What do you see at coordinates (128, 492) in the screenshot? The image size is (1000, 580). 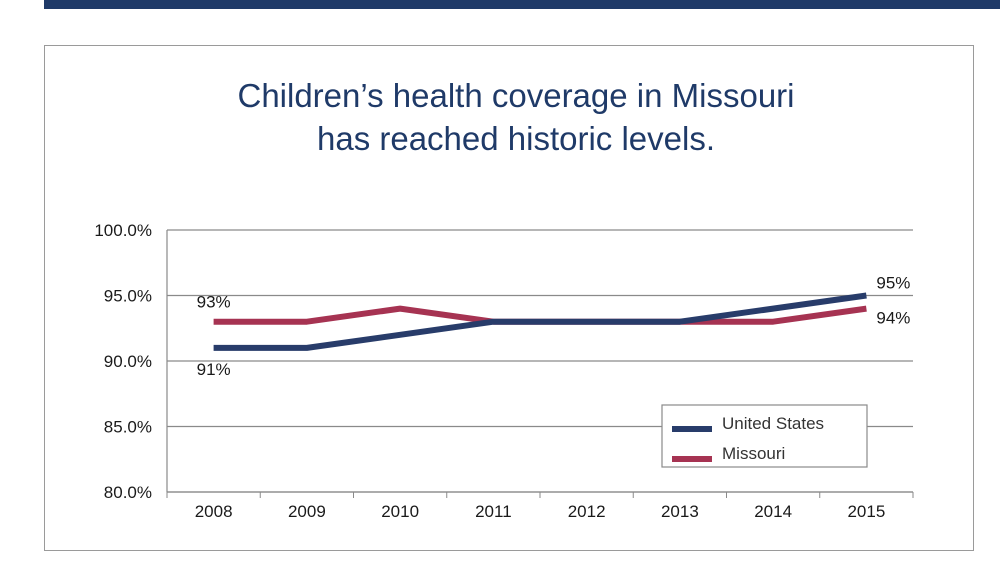 I see `y-tick-label: 80.0%` at bounding box center [128, 492].